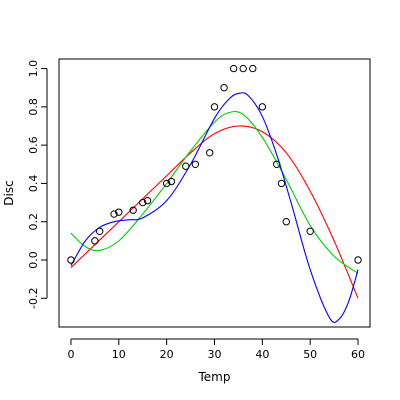 The height and width of the screenshot is (400, 400). What do you see at coordinates (33, 69) in the screenshot?
I see `y-tick-label: 1.0` at bounding box center [33, 69].